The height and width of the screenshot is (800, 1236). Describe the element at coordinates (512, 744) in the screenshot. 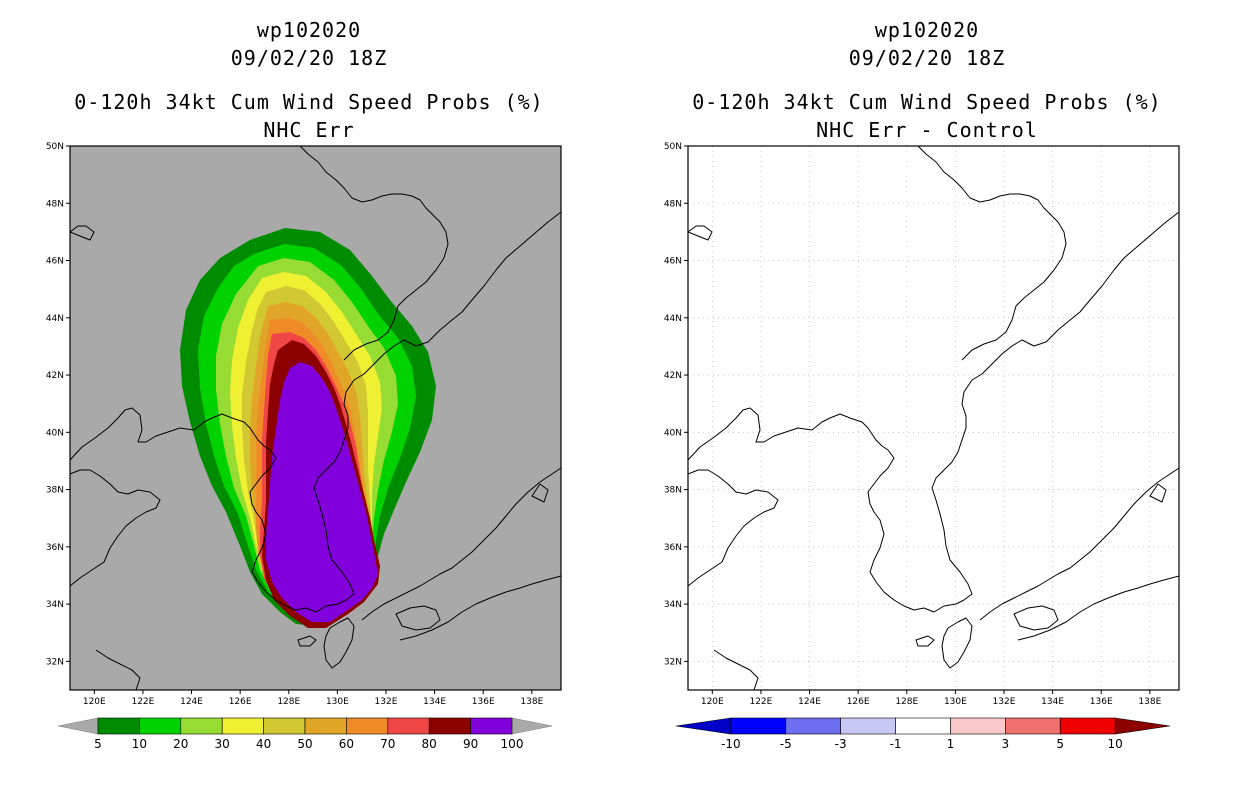

I see `colorbar-label: 100` at that location.